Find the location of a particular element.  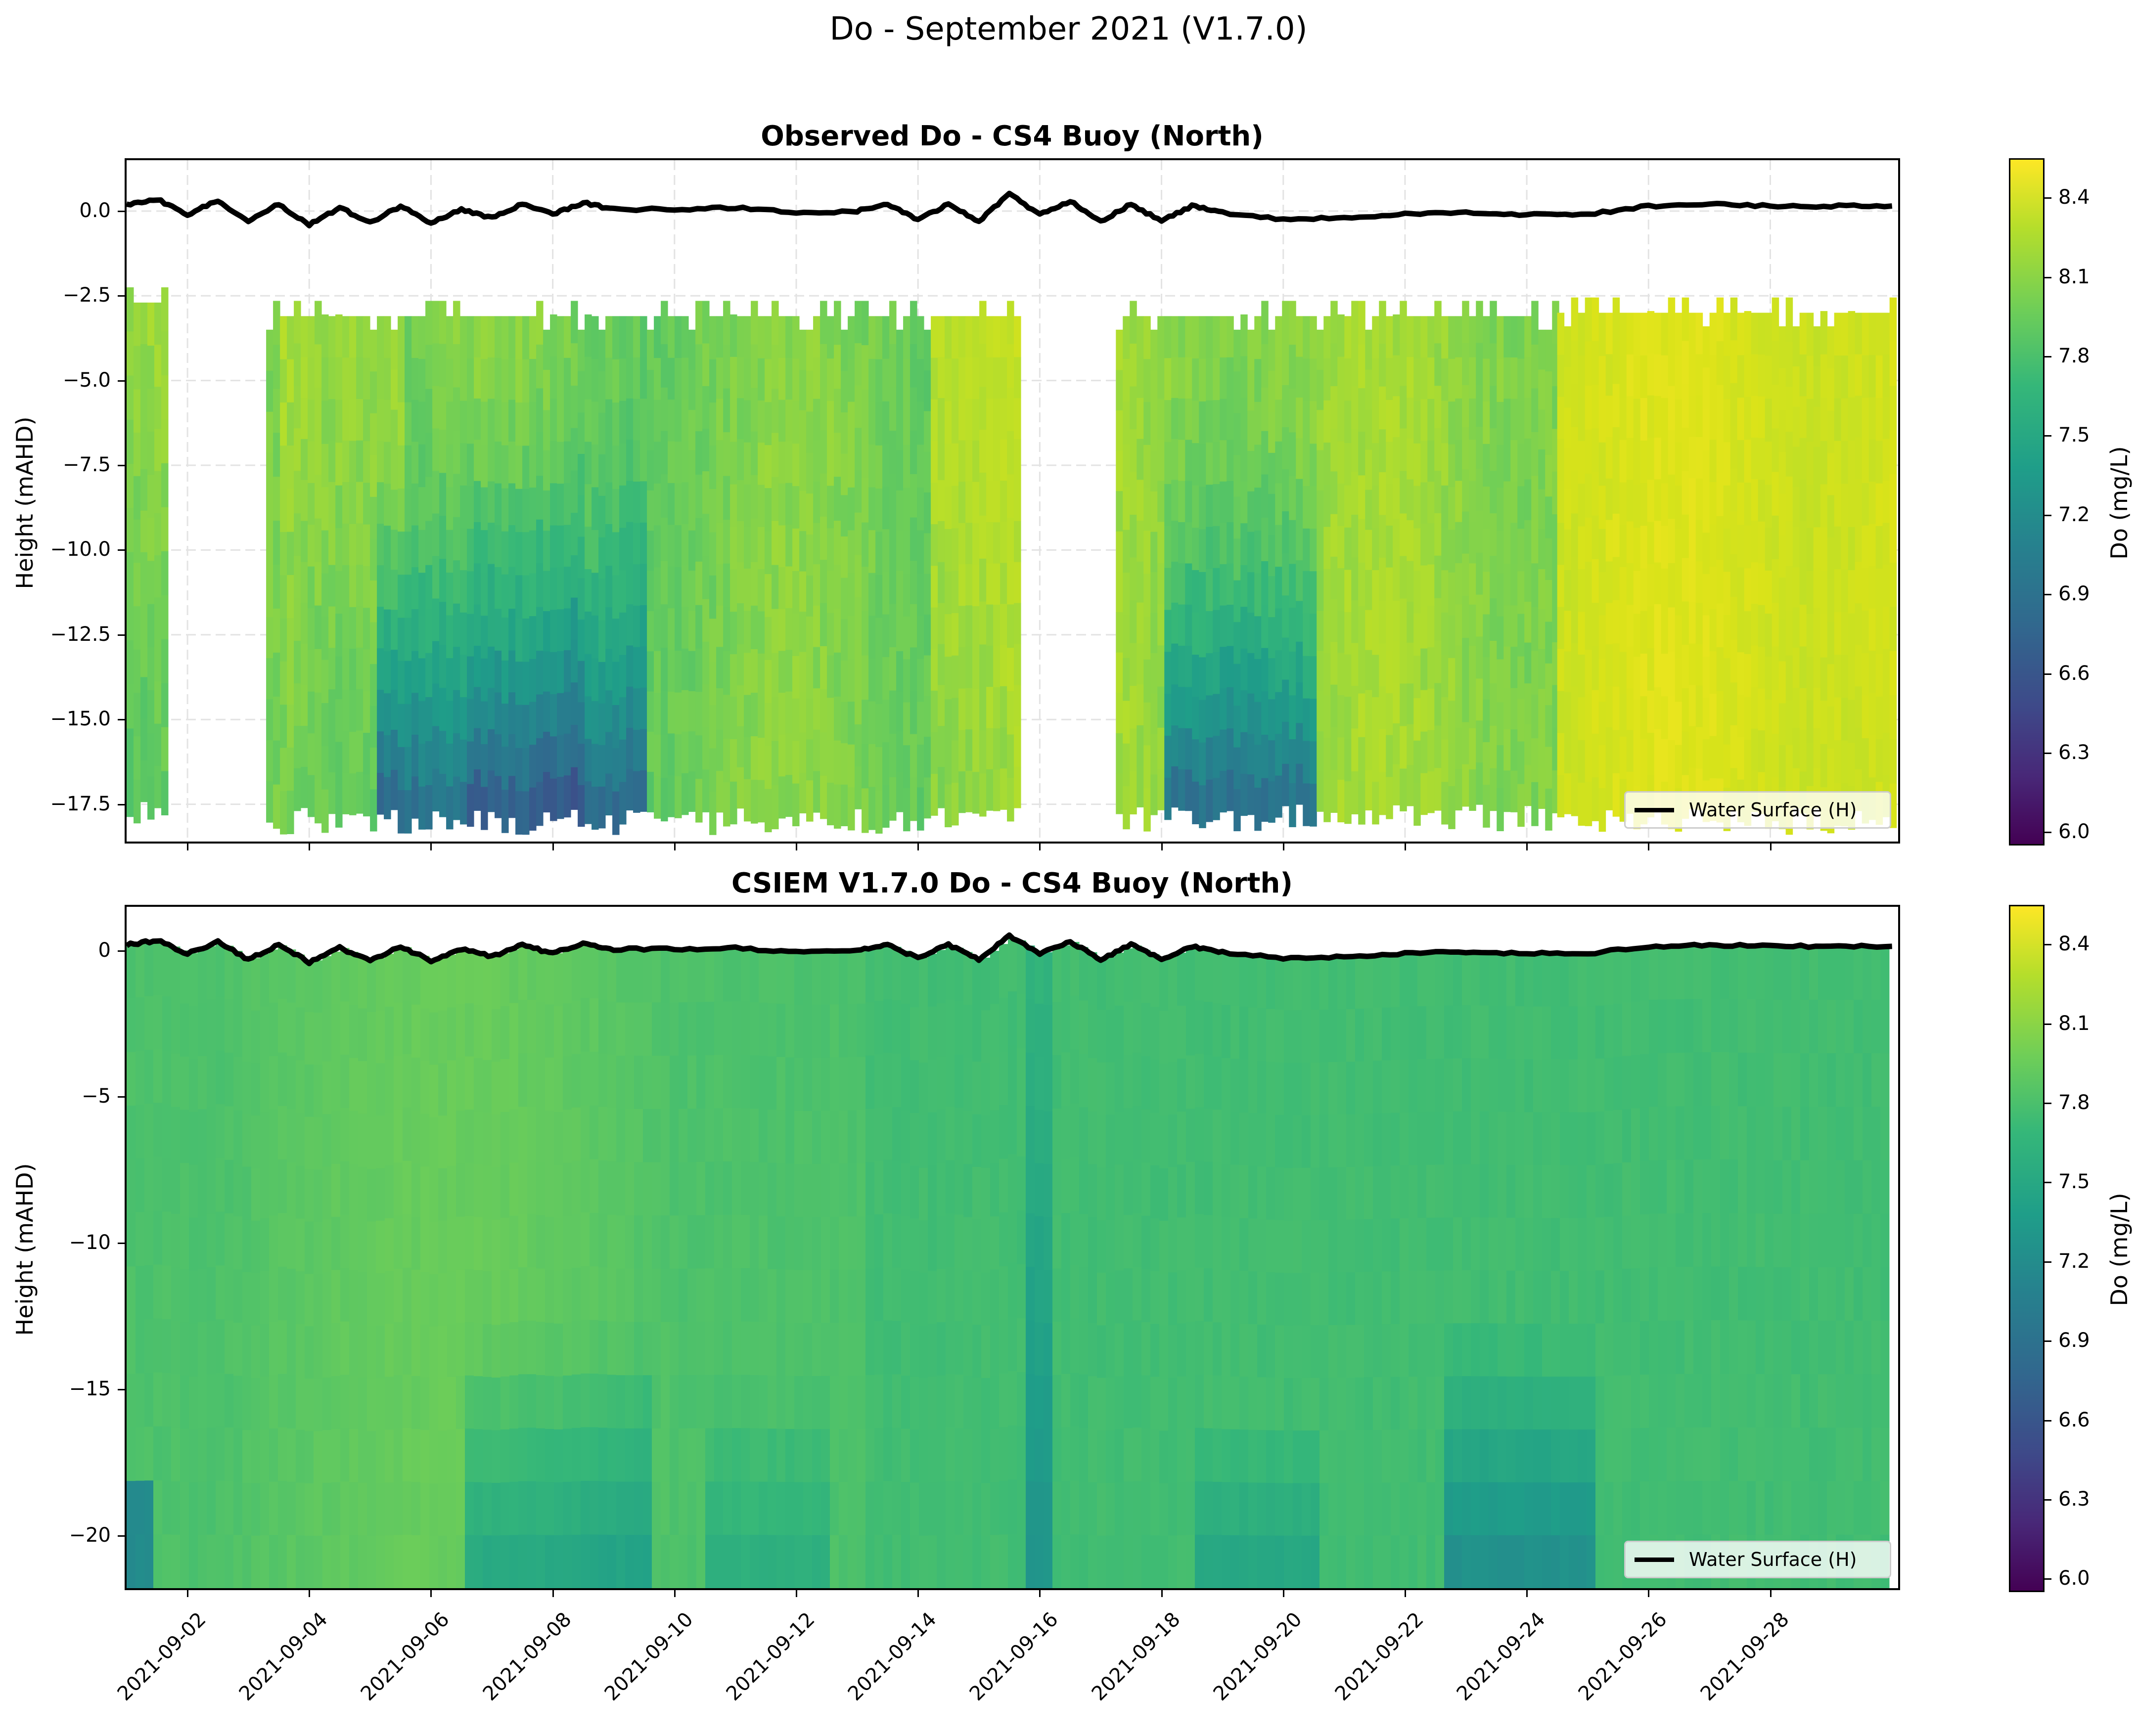

water-surface-line is located at coordinates (1010, 209).